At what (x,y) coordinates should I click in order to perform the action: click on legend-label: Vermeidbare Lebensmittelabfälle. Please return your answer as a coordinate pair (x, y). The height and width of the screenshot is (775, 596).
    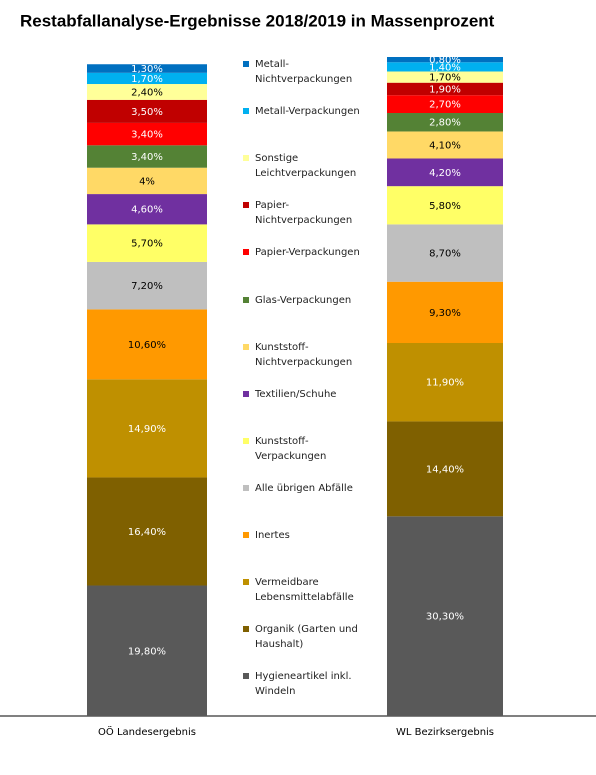
    Looking at the image, I should click on (304, 590).